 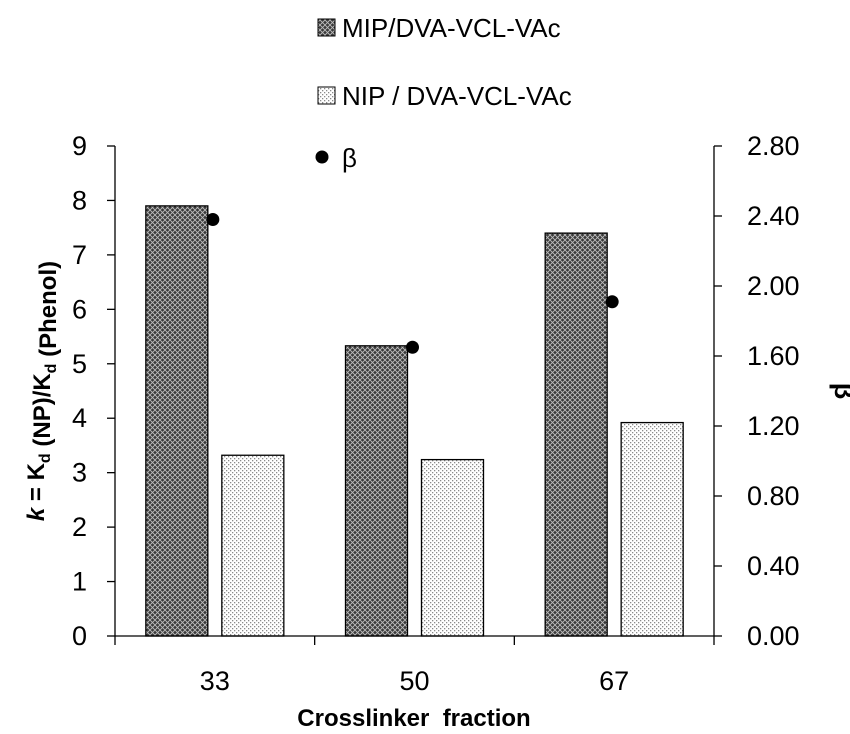 I want to click on legend-marker-beta, so click(x=322, y=157).